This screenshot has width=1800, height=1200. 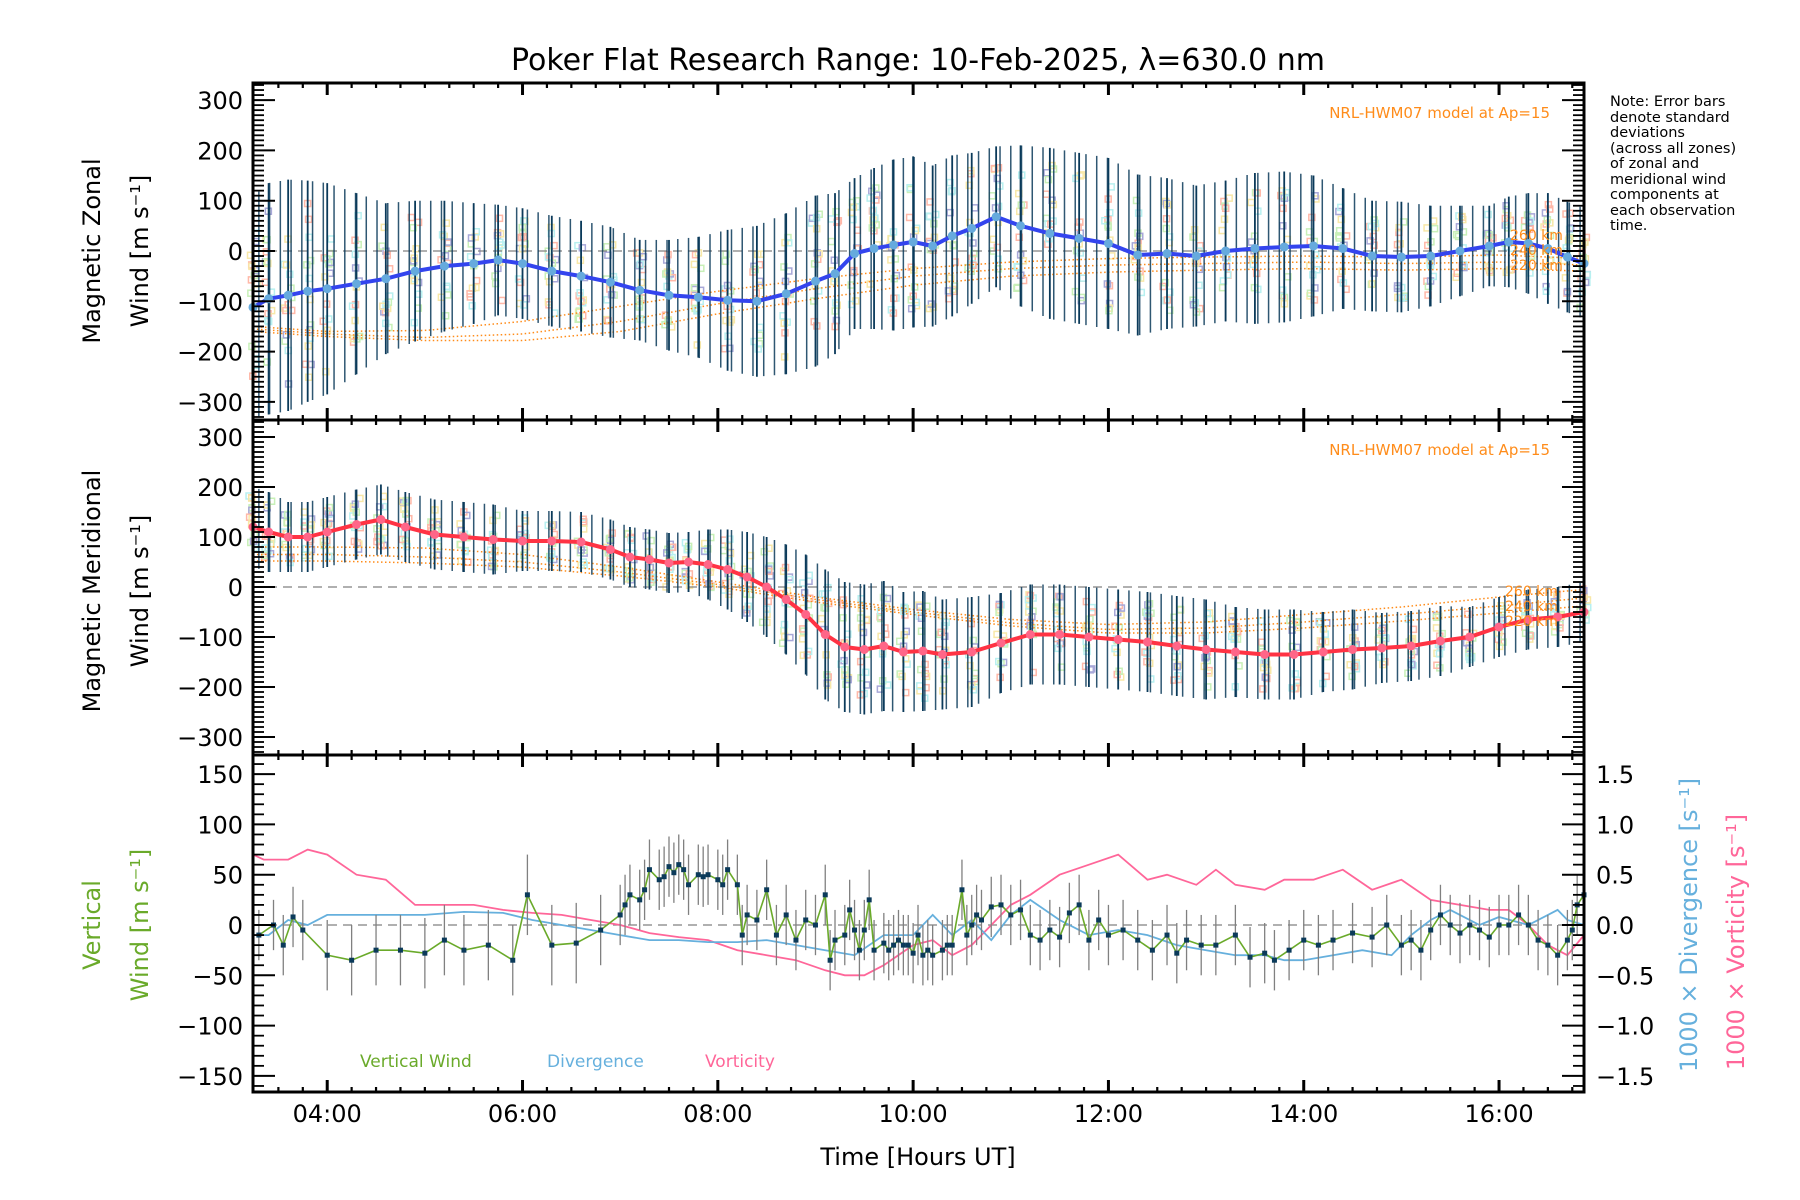 What do you see at coordinates (1536, 266) in the screenshot?
I see `zonal-km-label-220: 220 km` at bounding box center [1536, 266].